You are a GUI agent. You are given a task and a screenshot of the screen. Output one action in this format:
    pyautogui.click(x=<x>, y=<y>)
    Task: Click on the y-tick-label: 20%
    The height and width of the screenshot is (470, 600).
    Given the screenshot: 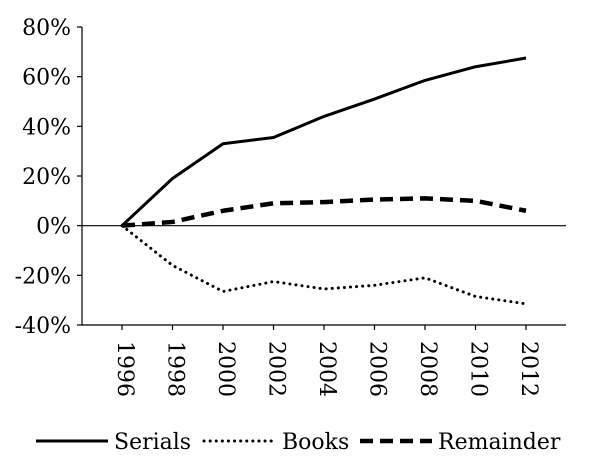 What is the action you would take?
    pyautogui.click(x=46, y=177)
    